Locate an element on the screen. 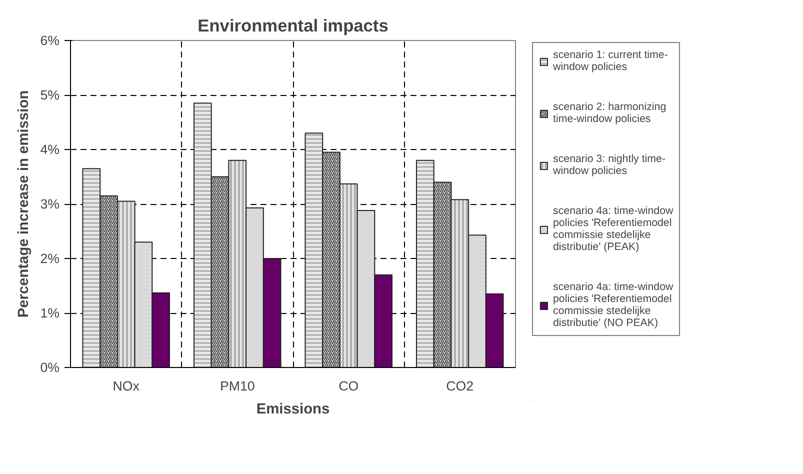 The height and width of the screenshot is (474, 803). legend-label: scenario 4a: time-window policies 'Referentiemodel commissie stedelijke distributie' (PEAK) is located at coordinates (613, 229).